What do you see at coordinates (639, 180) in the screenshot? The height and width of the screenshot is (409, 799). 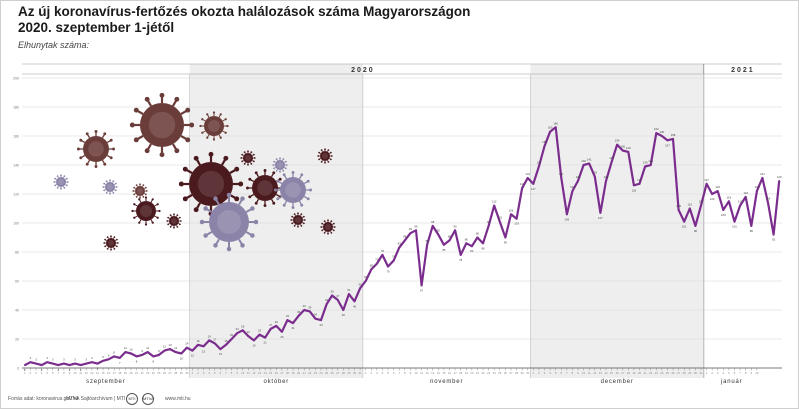 I see `data-label: 127` at bounding box center [639, 180].